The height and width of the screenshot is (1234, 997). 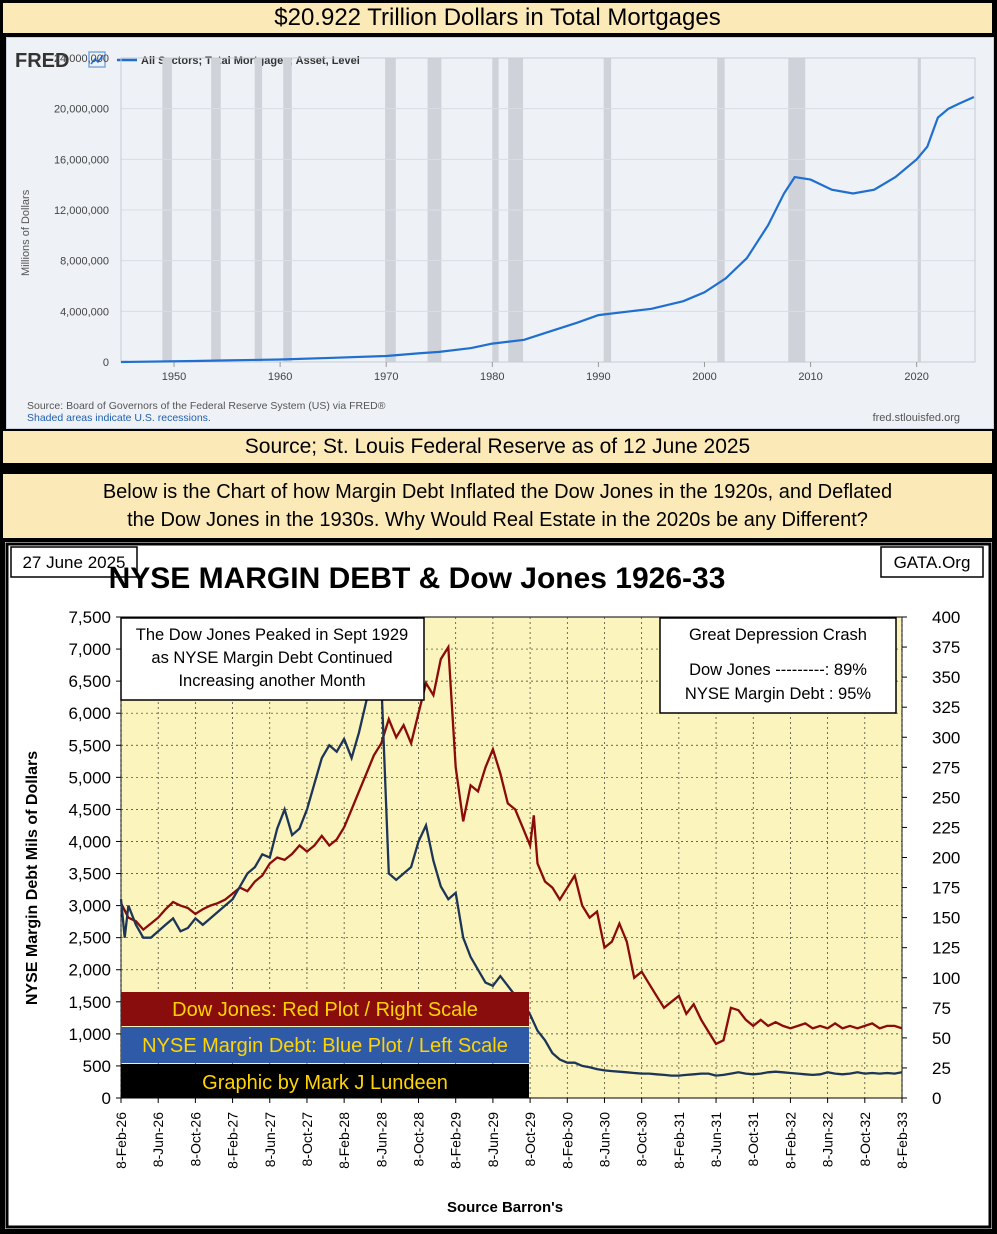 What do you see at coordinates (916, 377) in the screenshot?
I see `x-tick-label: 2020` at bounding box center [916, 377].